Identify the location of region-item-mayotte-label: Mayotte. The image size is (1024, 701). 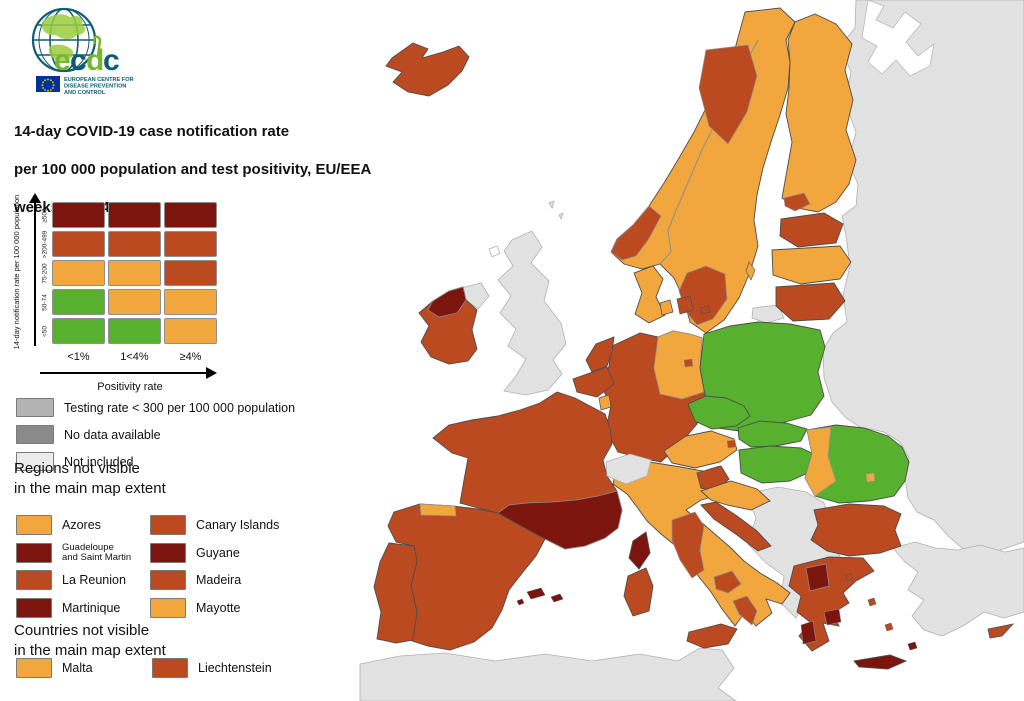
(218, 607).